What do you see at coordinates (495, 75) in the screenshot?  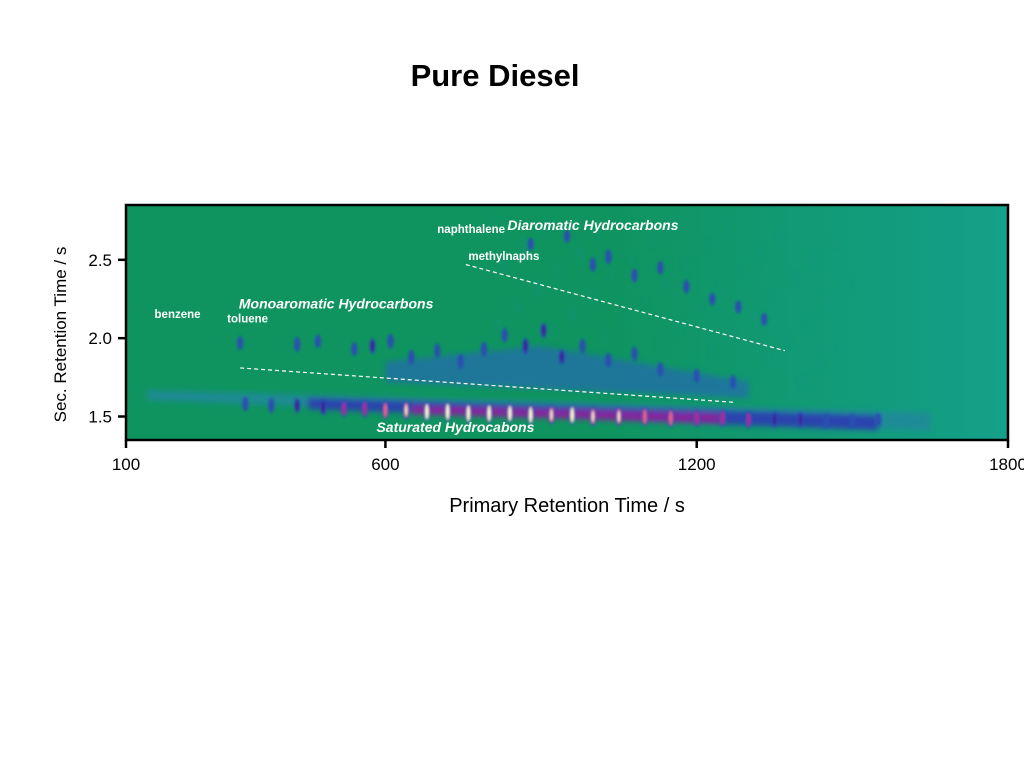 I see `chart-title: Pure Diesel` at bounding box center [495, 75].